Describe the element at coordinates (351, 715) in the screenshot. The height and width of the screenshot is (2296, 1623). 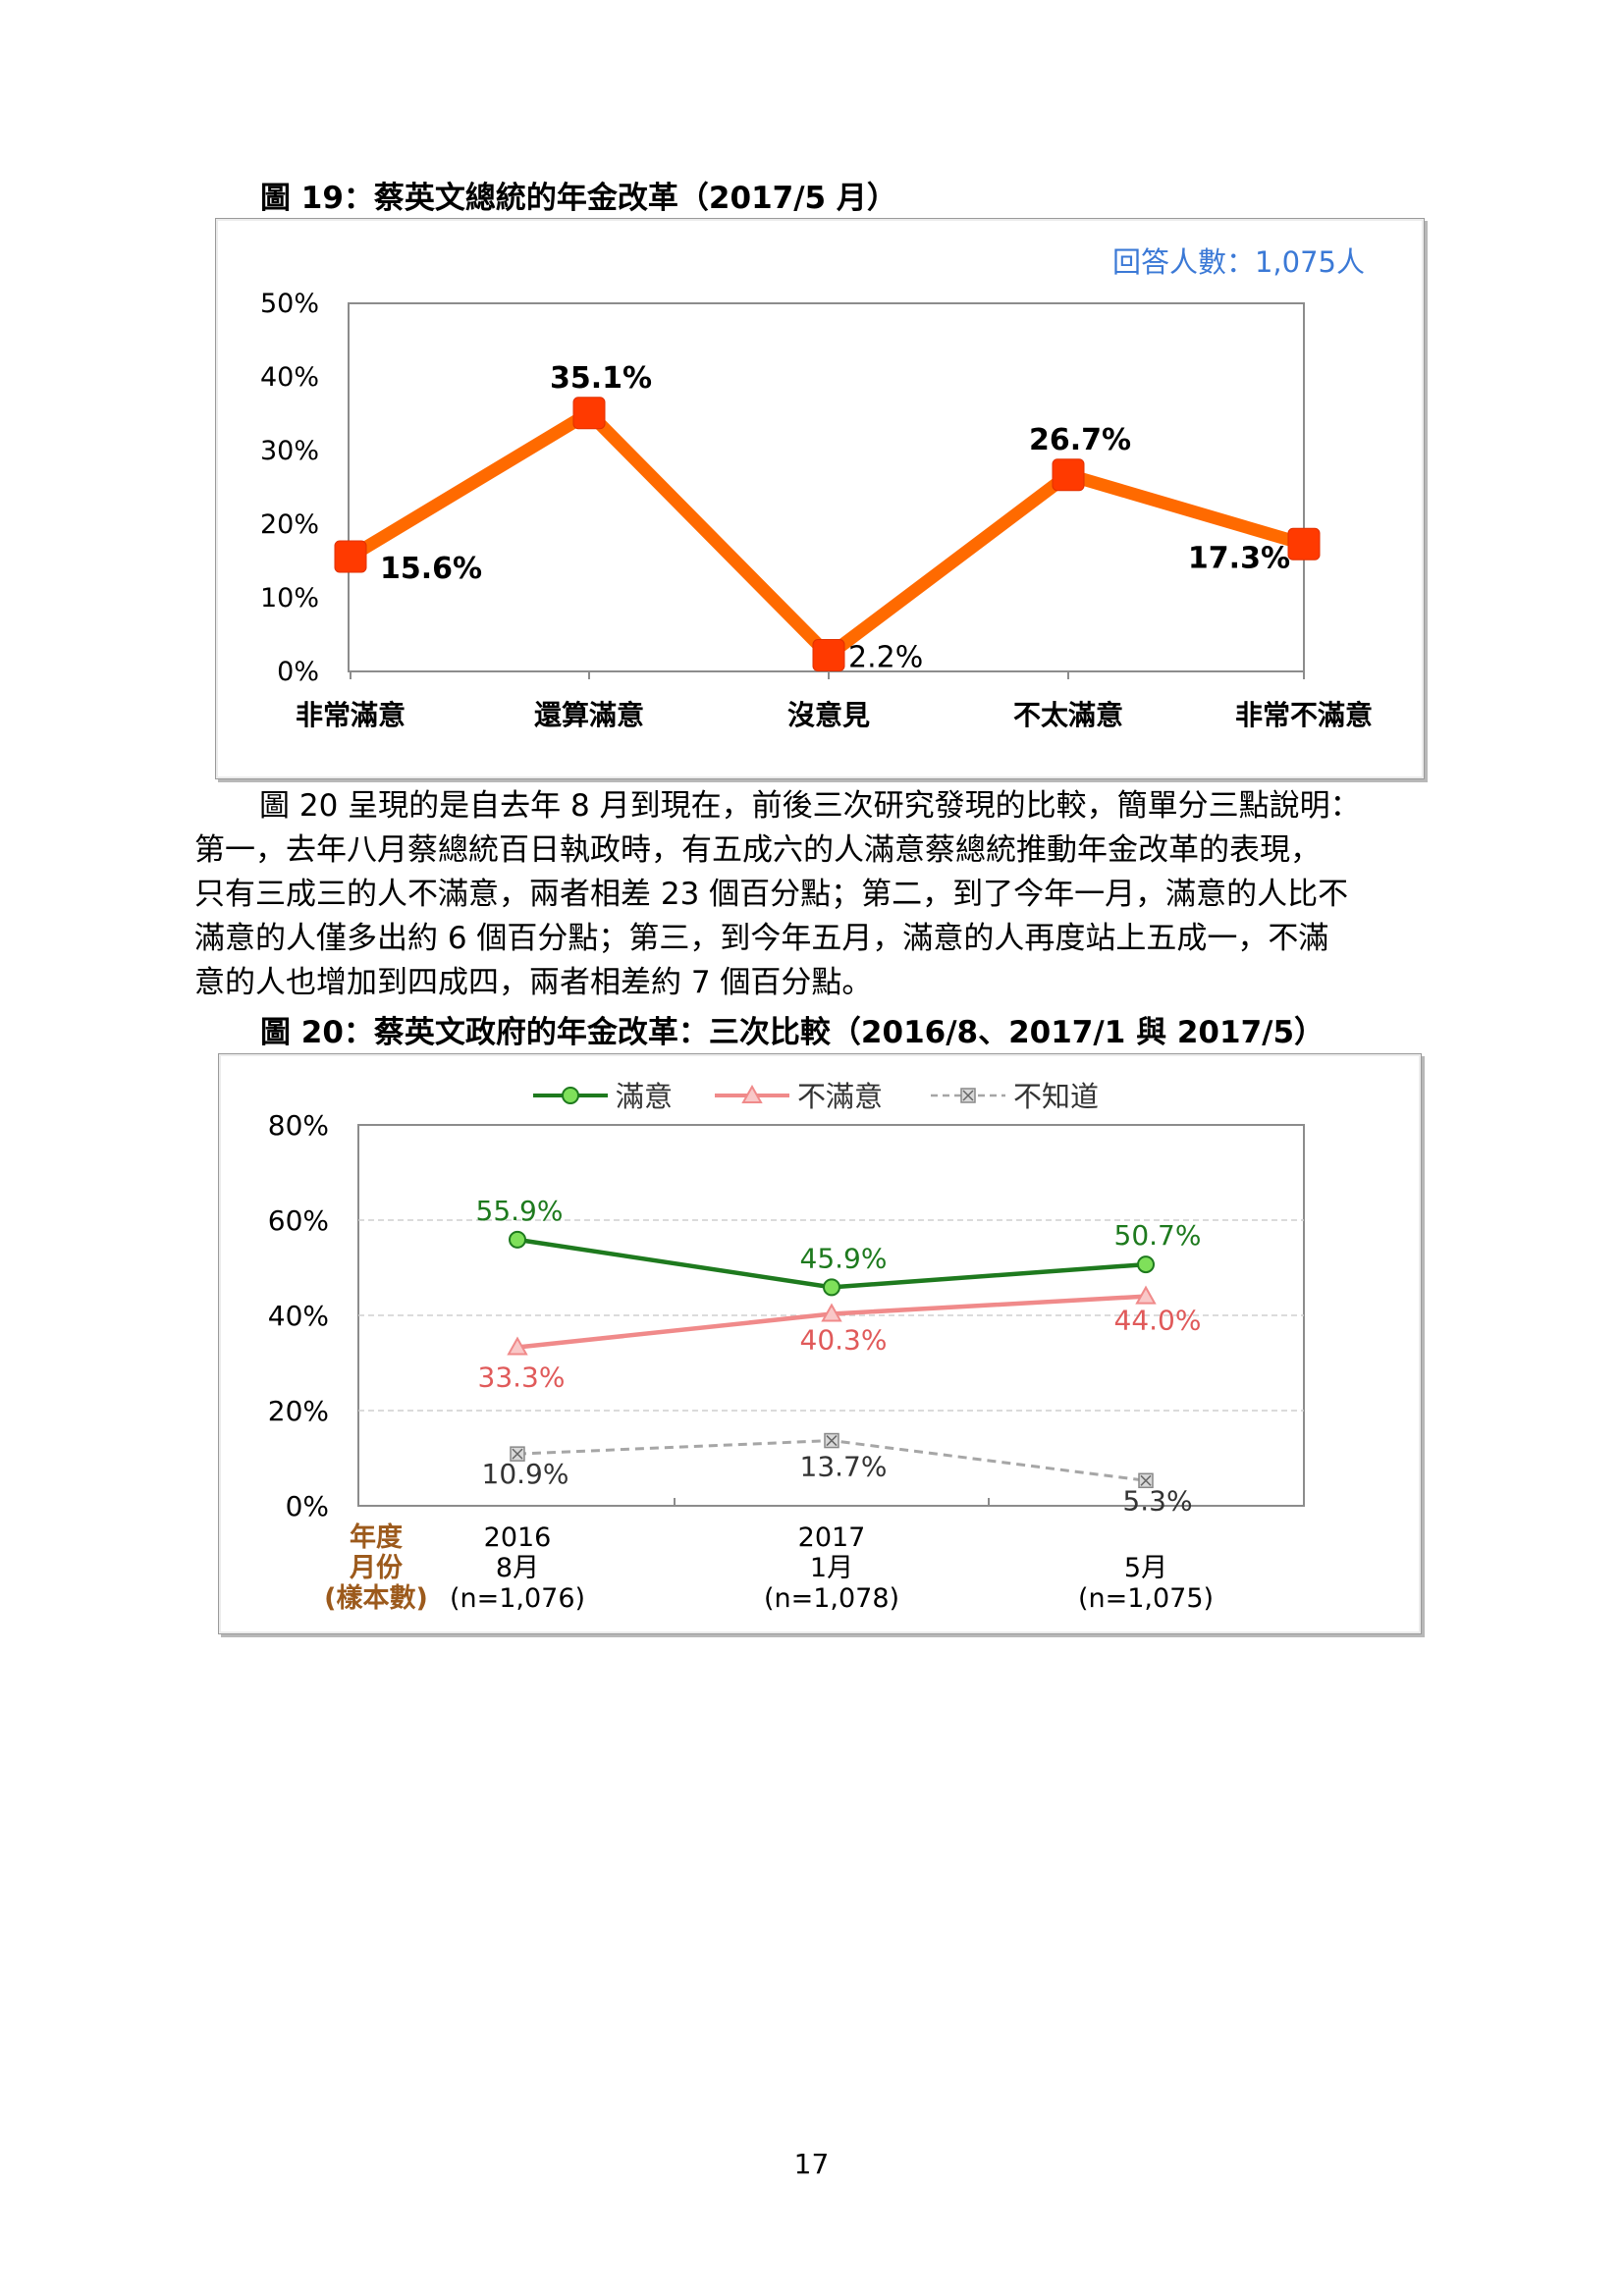
I see `x-category-label: 非常滿意` at that location.